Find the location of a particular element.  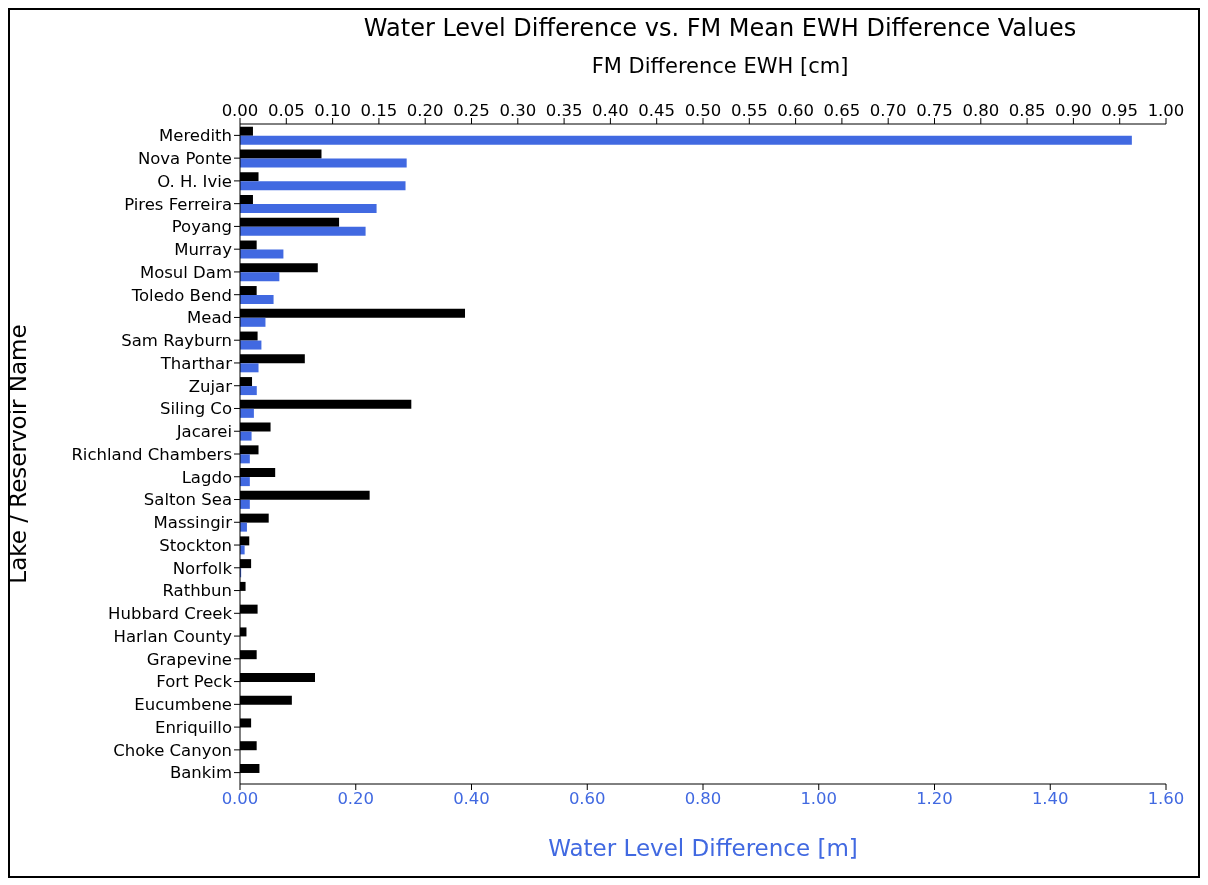

y-tick-label: Tharthar is located at coordinates (196, 363).